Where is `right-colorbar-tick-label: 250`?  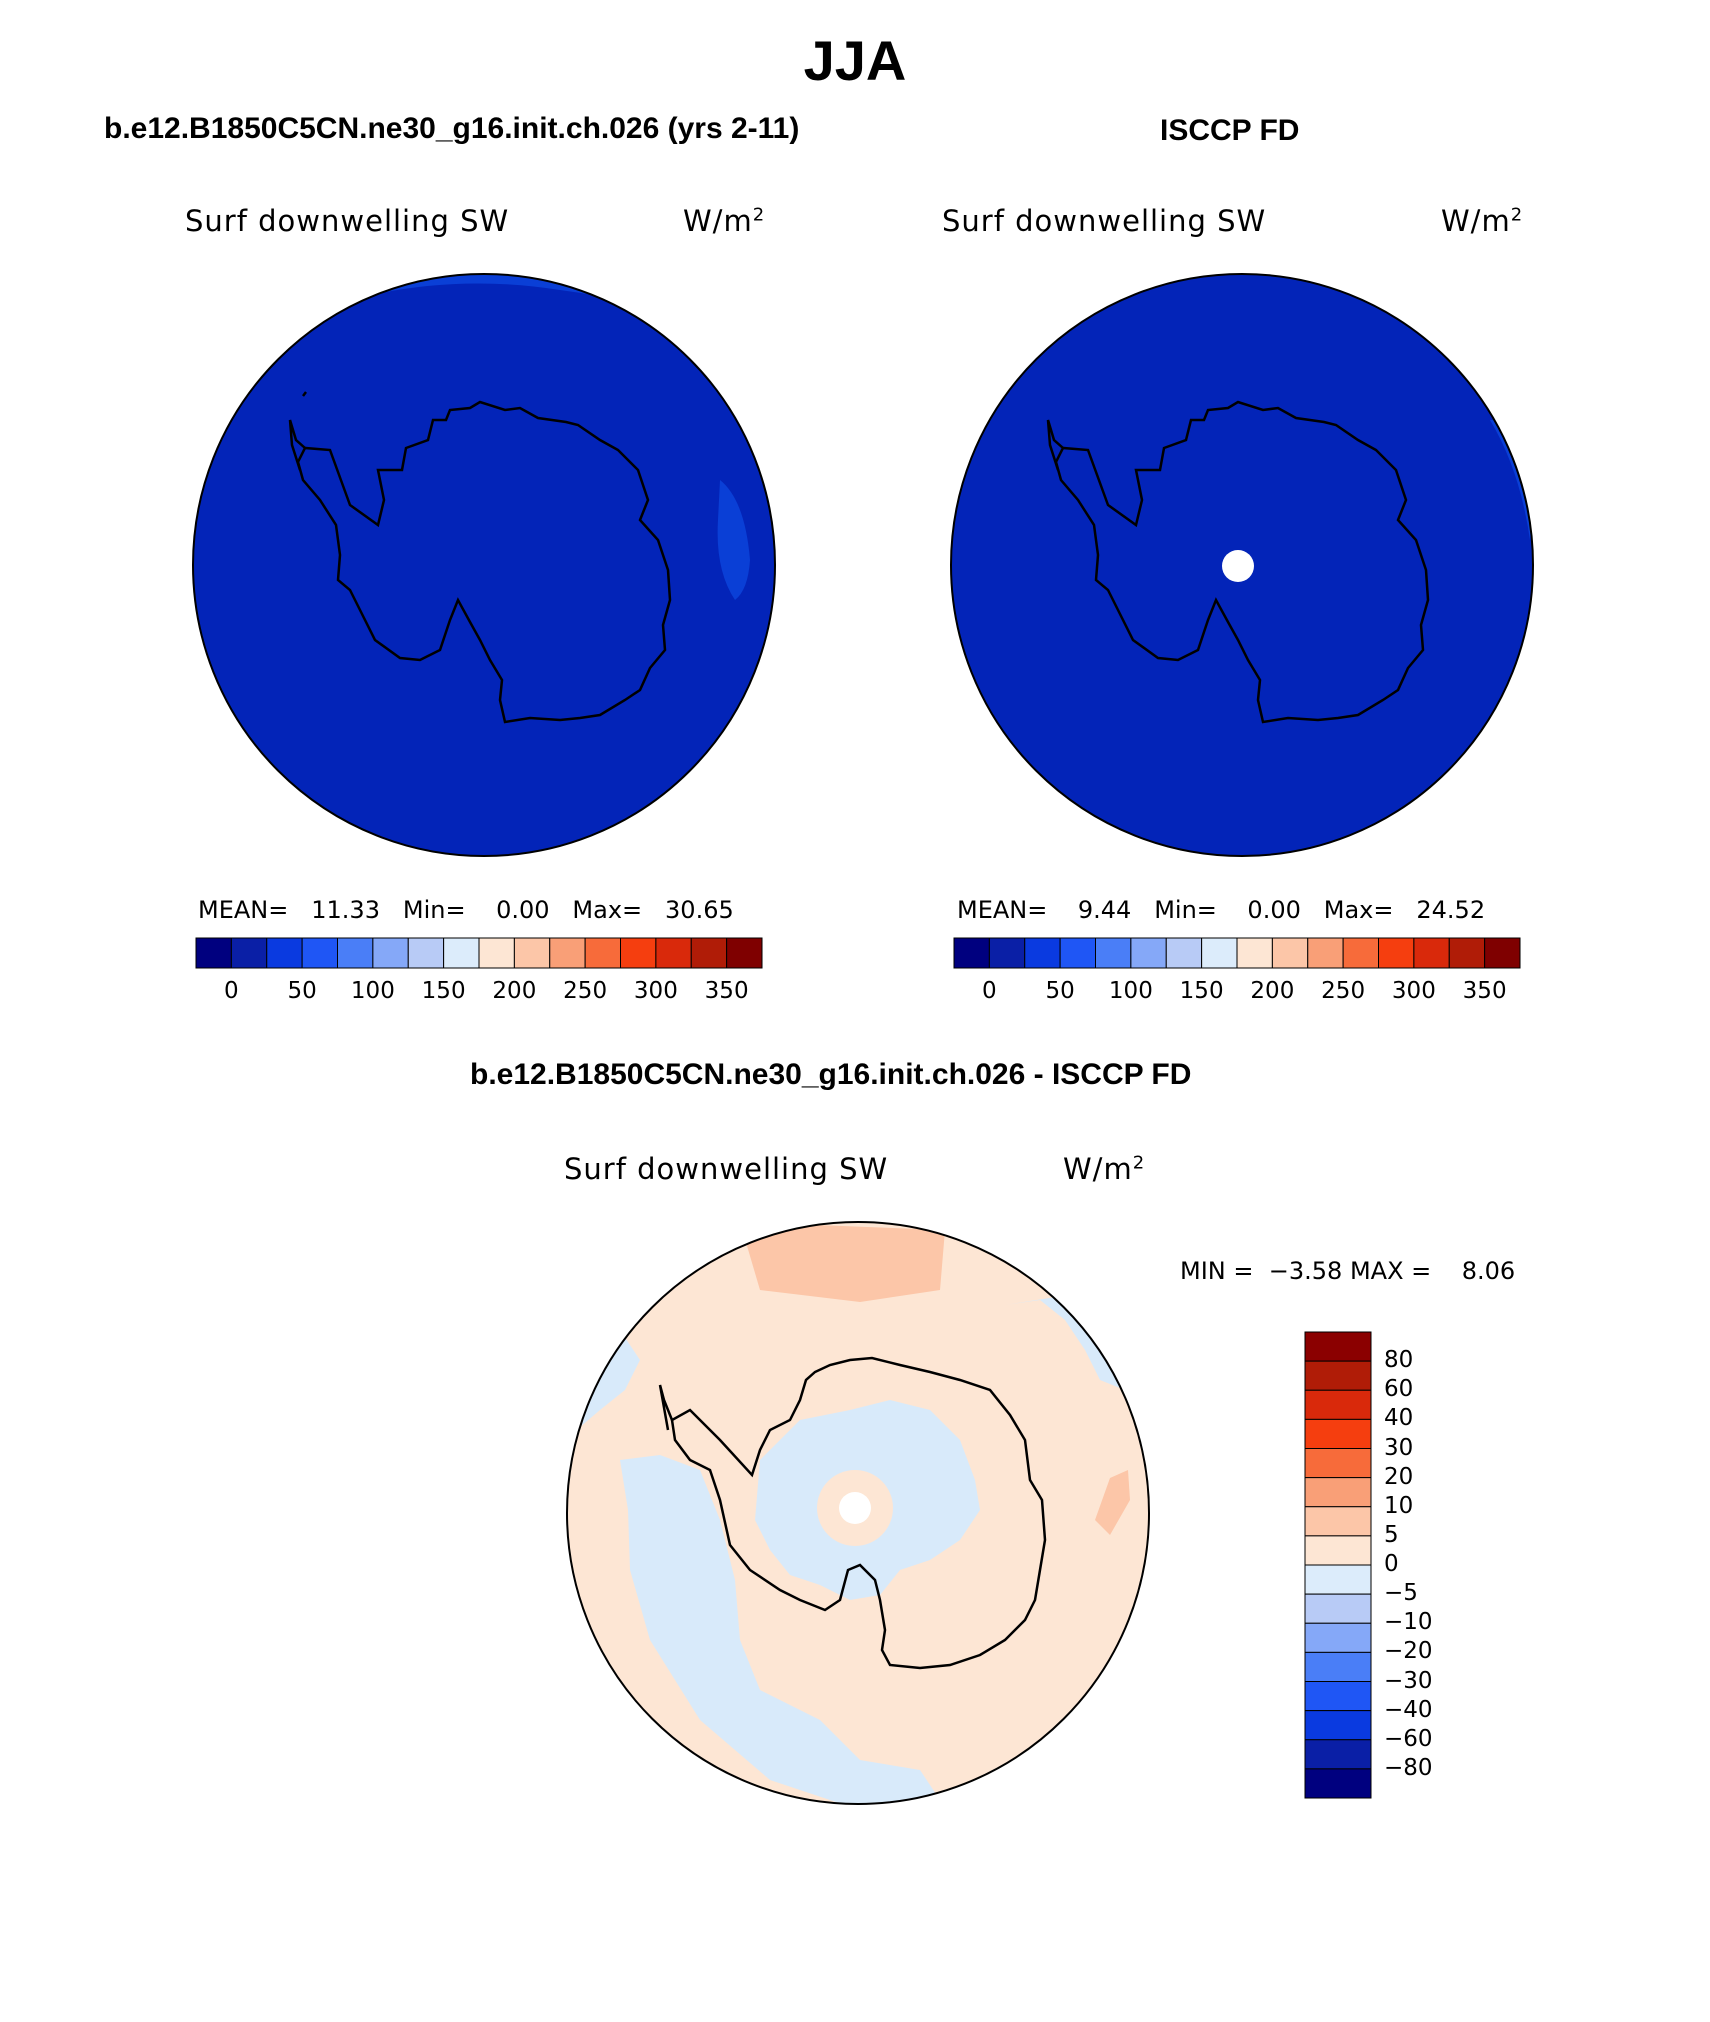 right-colorbar-tick-label: 250 is located at coordinates (1343, 991).